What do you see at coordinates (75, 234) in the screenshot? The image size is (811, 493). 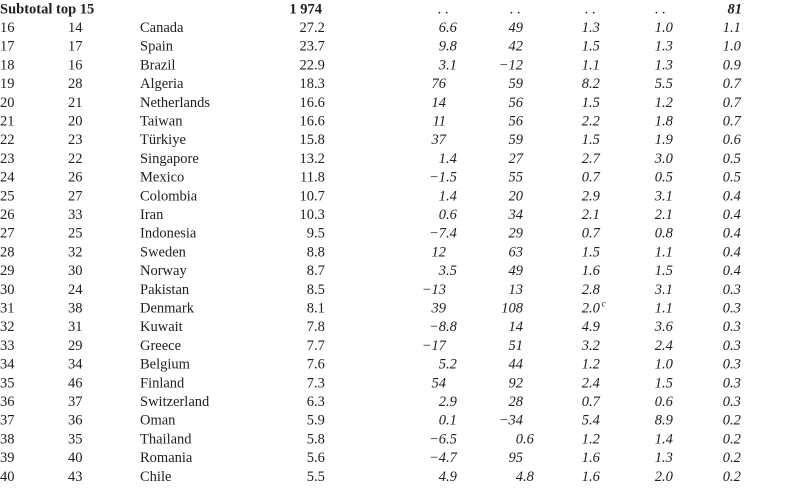 I see `cell: 25` at bounding box center [75, 234].